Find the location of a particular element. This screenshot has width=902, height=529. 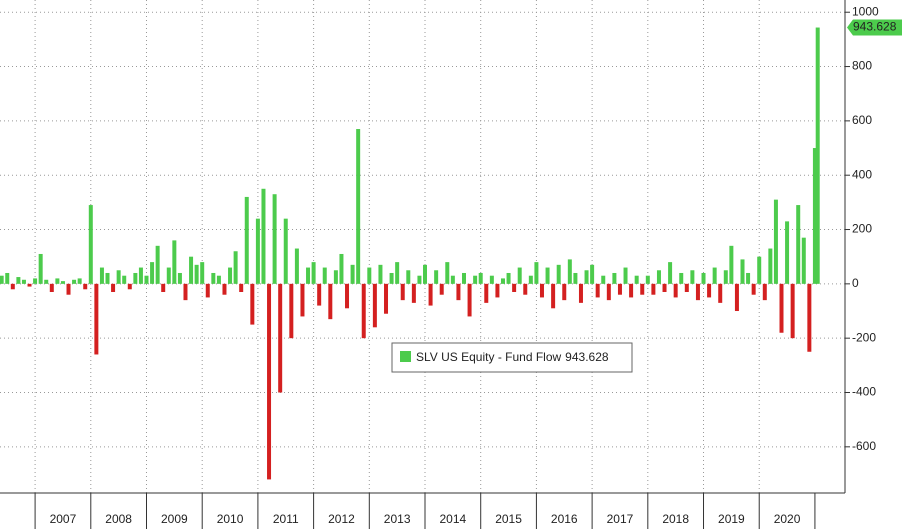

x-tick-label: 2011 is located at coordinates (286, 519).